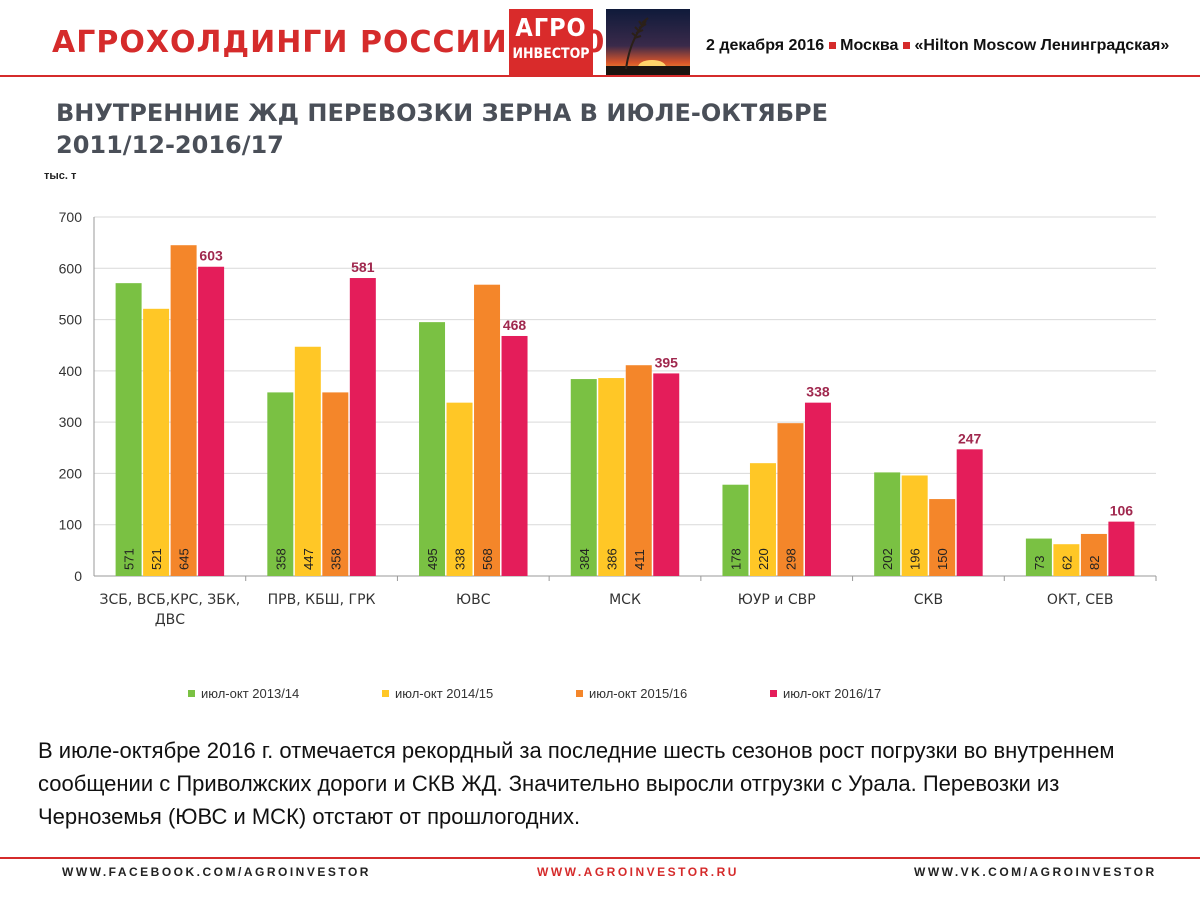 The image size is (1200, 899). Describe the element at coordinates (280, 559) in the screenshot. I see `data-label-inside: 358` at that location.